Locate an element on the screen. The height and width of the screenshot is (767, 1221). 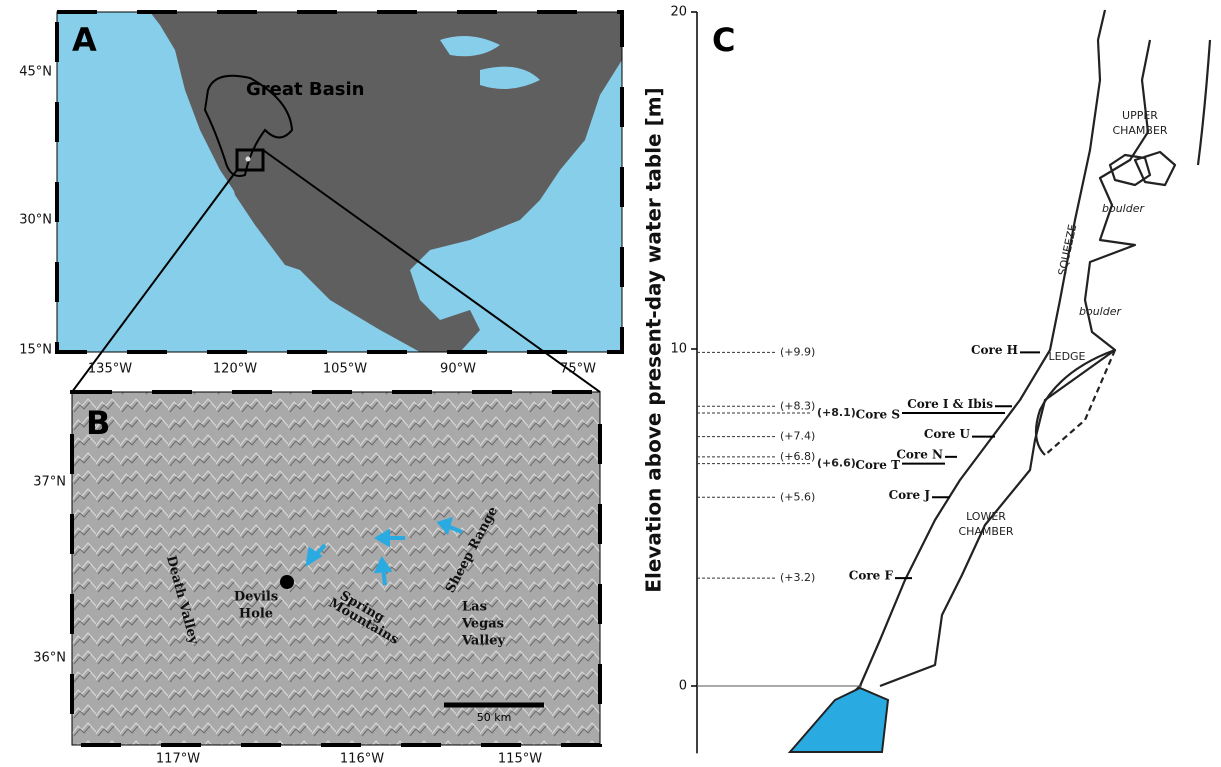
core-name: Core J is located at coordinates (910, 495).